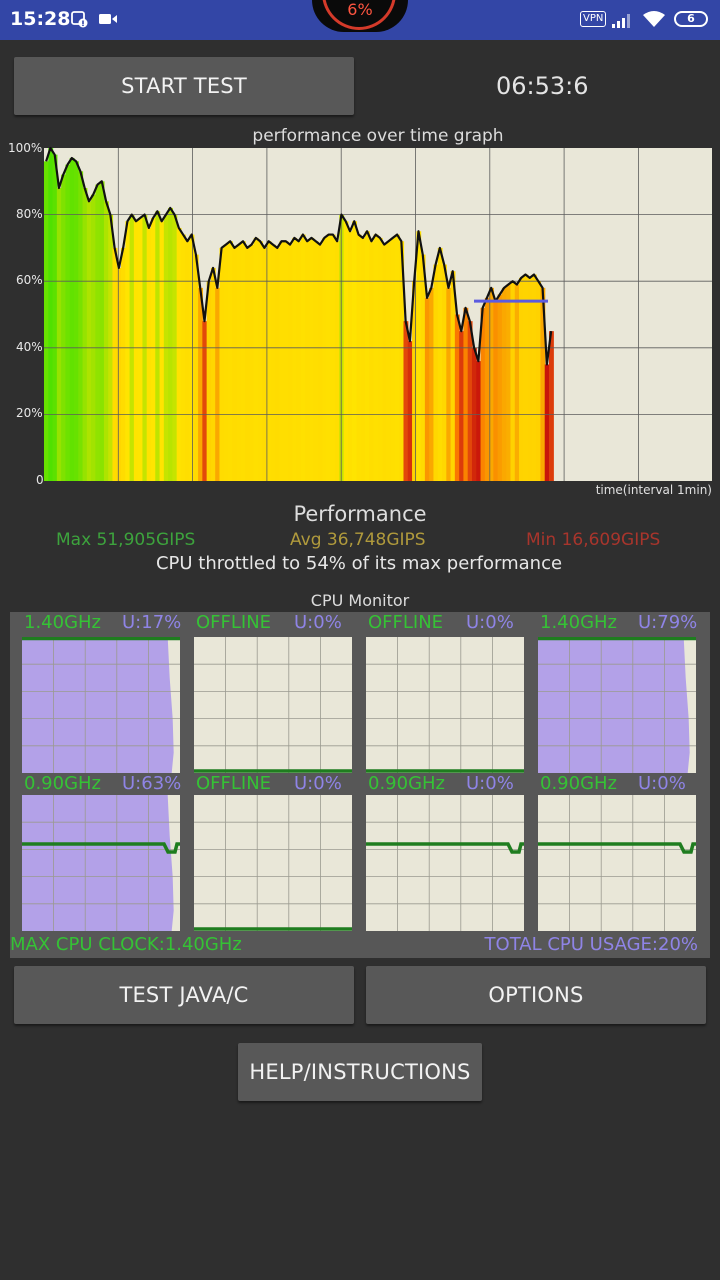 The image size is (720, 1280). I want to click on cpu-monitor-title: CPU Monitor, so click(360, 600).